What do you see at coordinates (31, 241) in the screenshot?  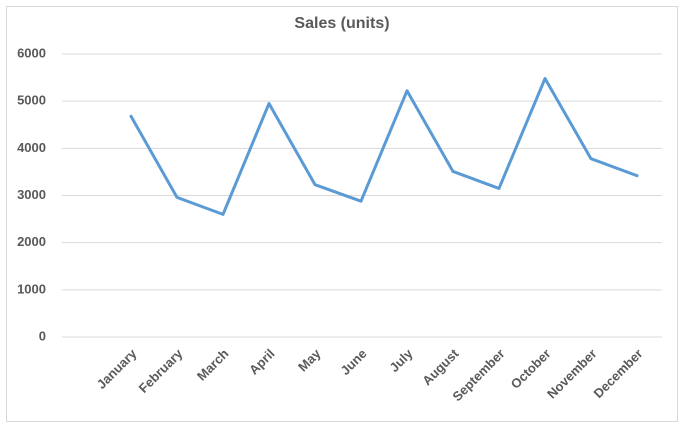 I see `y-tick-label: 2000` at bounding box center [31, 241].